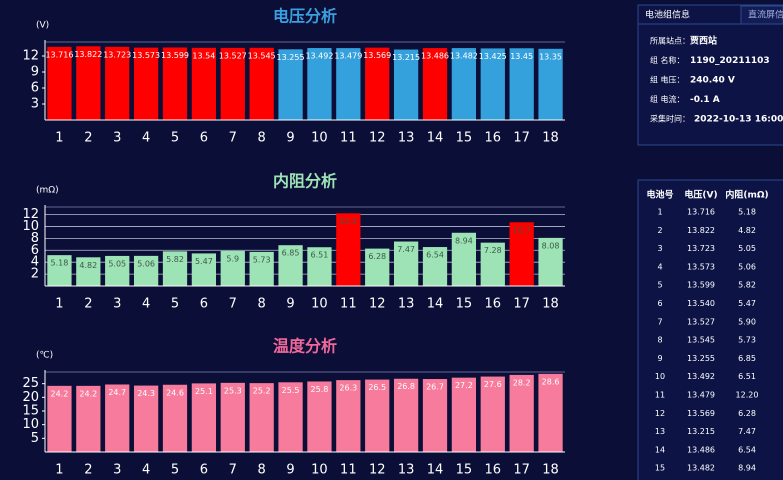 Image resolution: width=783 pixels, height=480 pixels. I want to click on value-label: 24.3, so click(146, 393).